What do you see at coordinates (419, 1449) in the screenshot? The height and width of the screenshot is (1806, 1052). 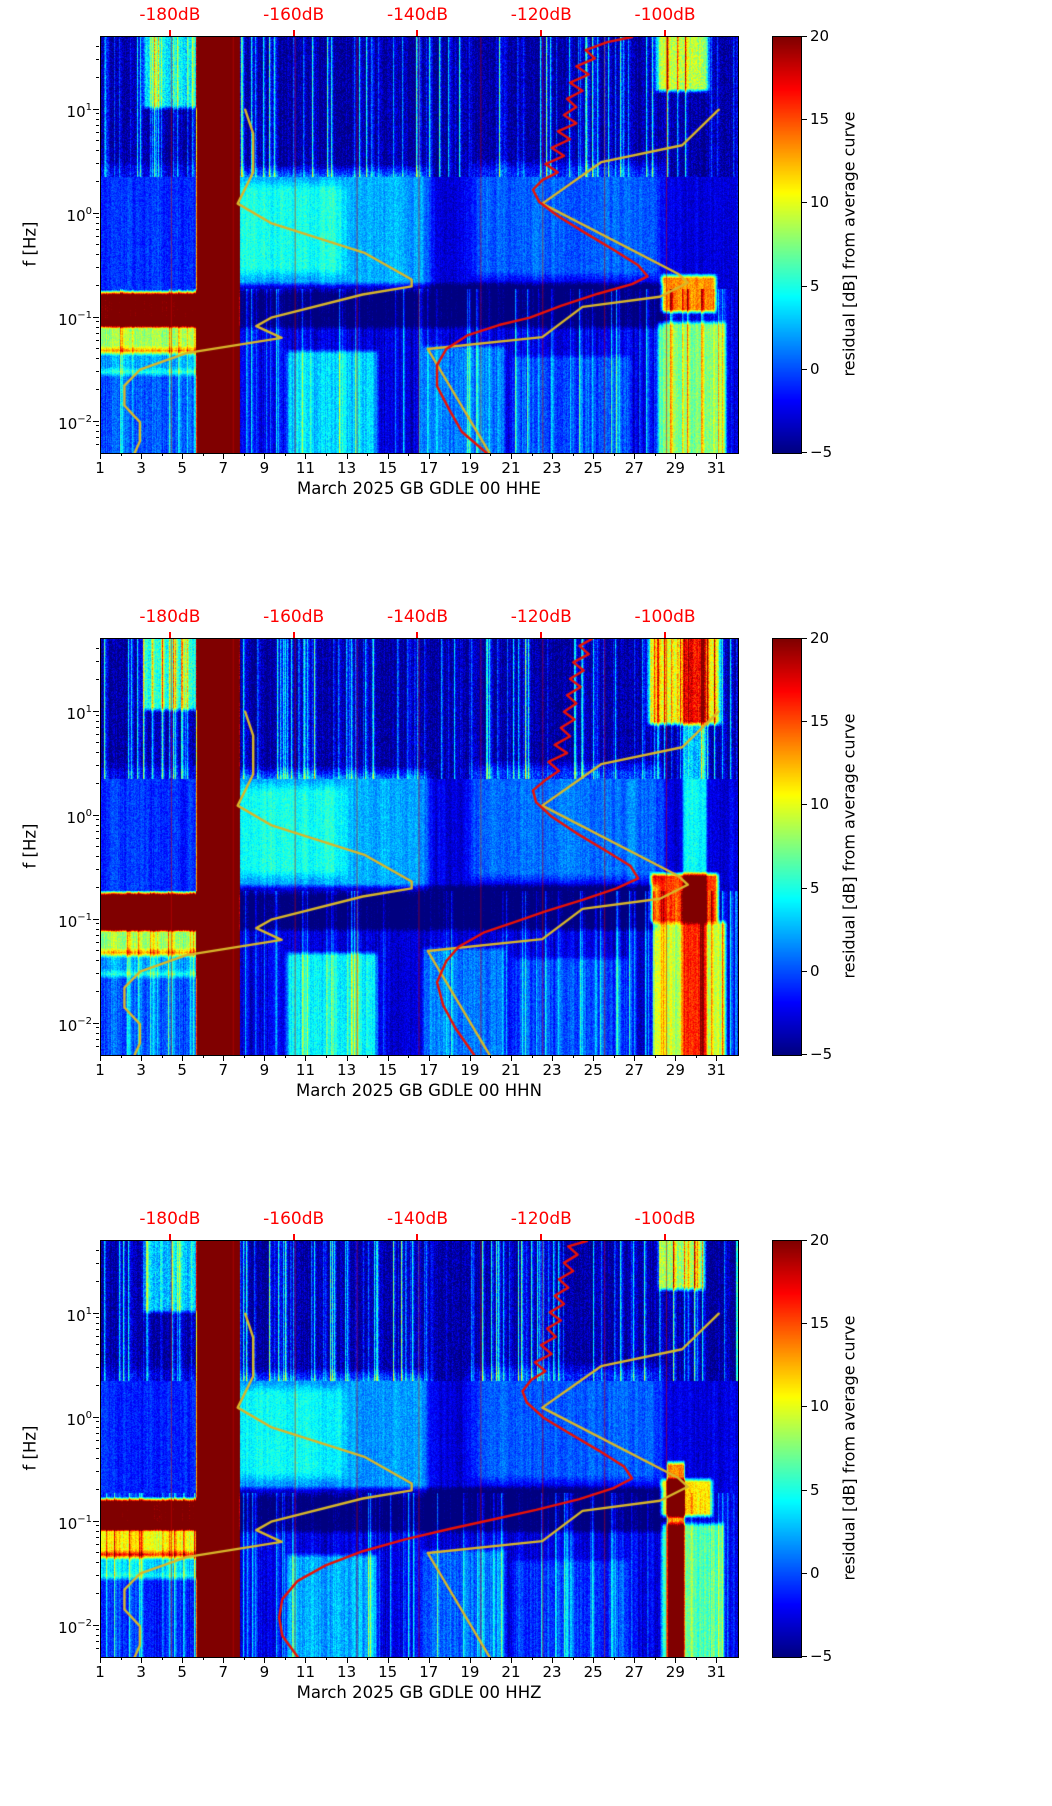 I see `spectrogram-canvas` at bounding box center [419, 1449].